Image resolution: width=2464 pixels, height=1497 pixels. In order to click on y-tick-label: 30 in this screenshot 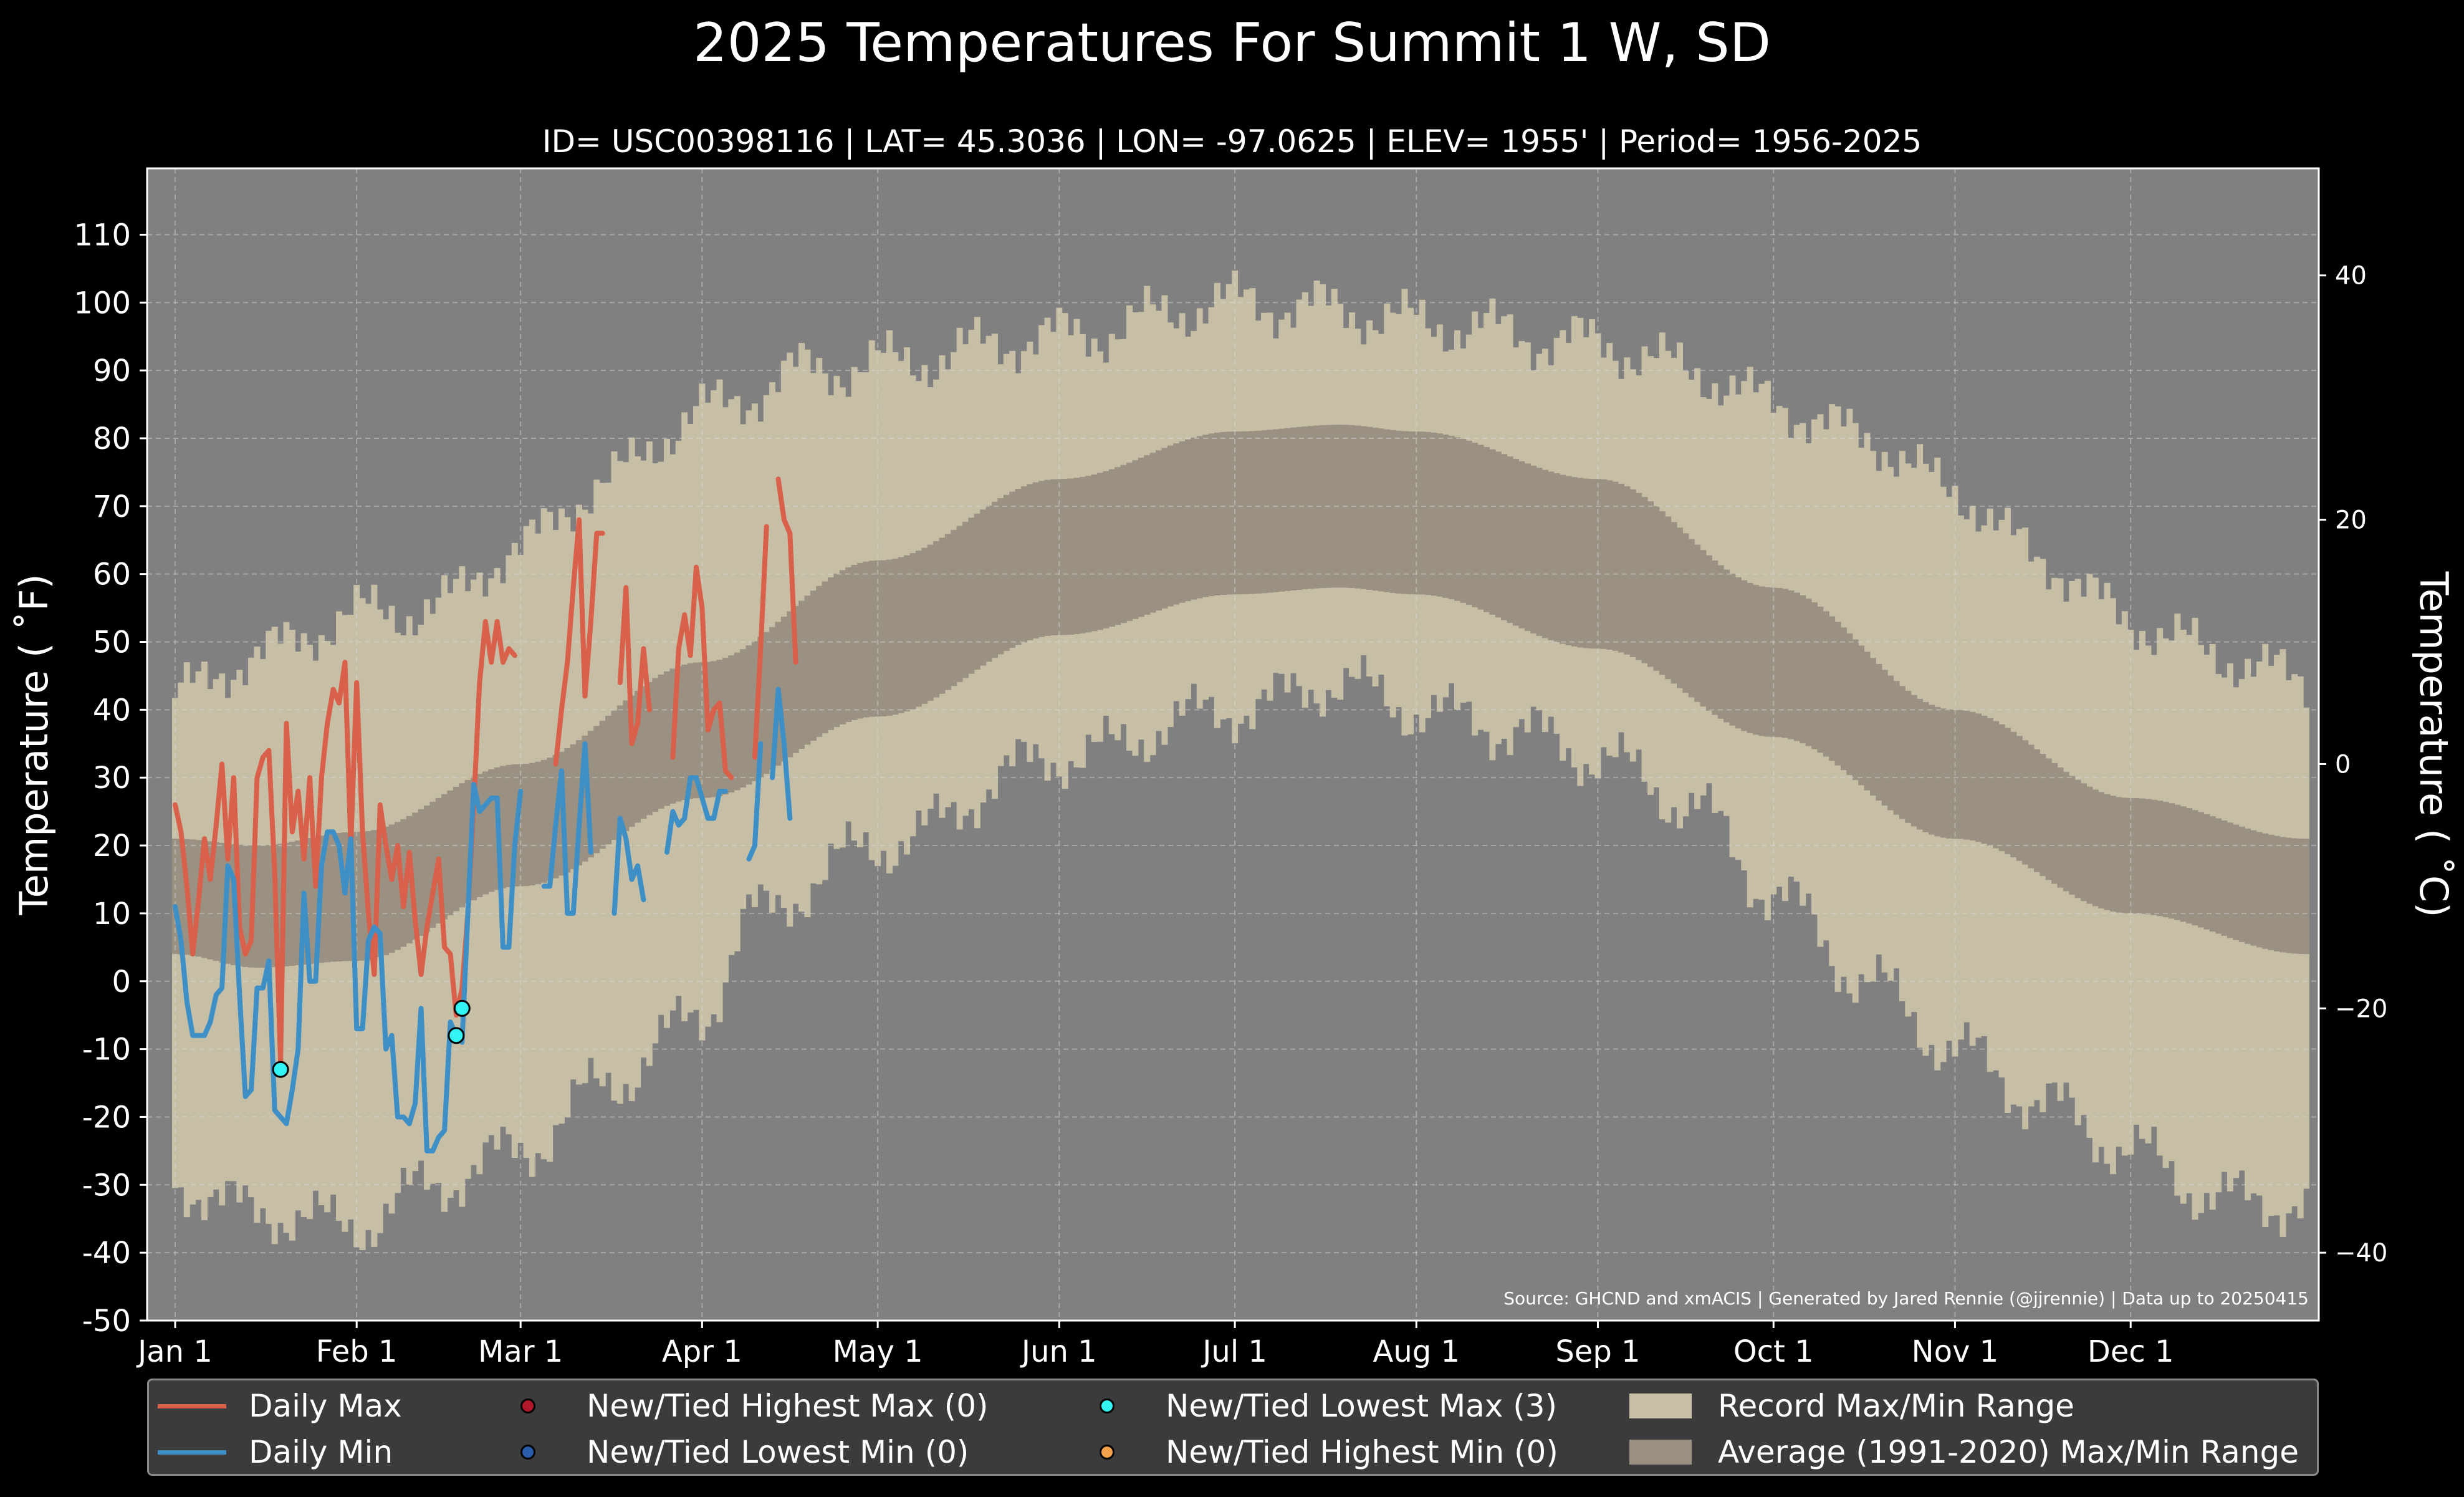, I will do `click(112, 778)`.